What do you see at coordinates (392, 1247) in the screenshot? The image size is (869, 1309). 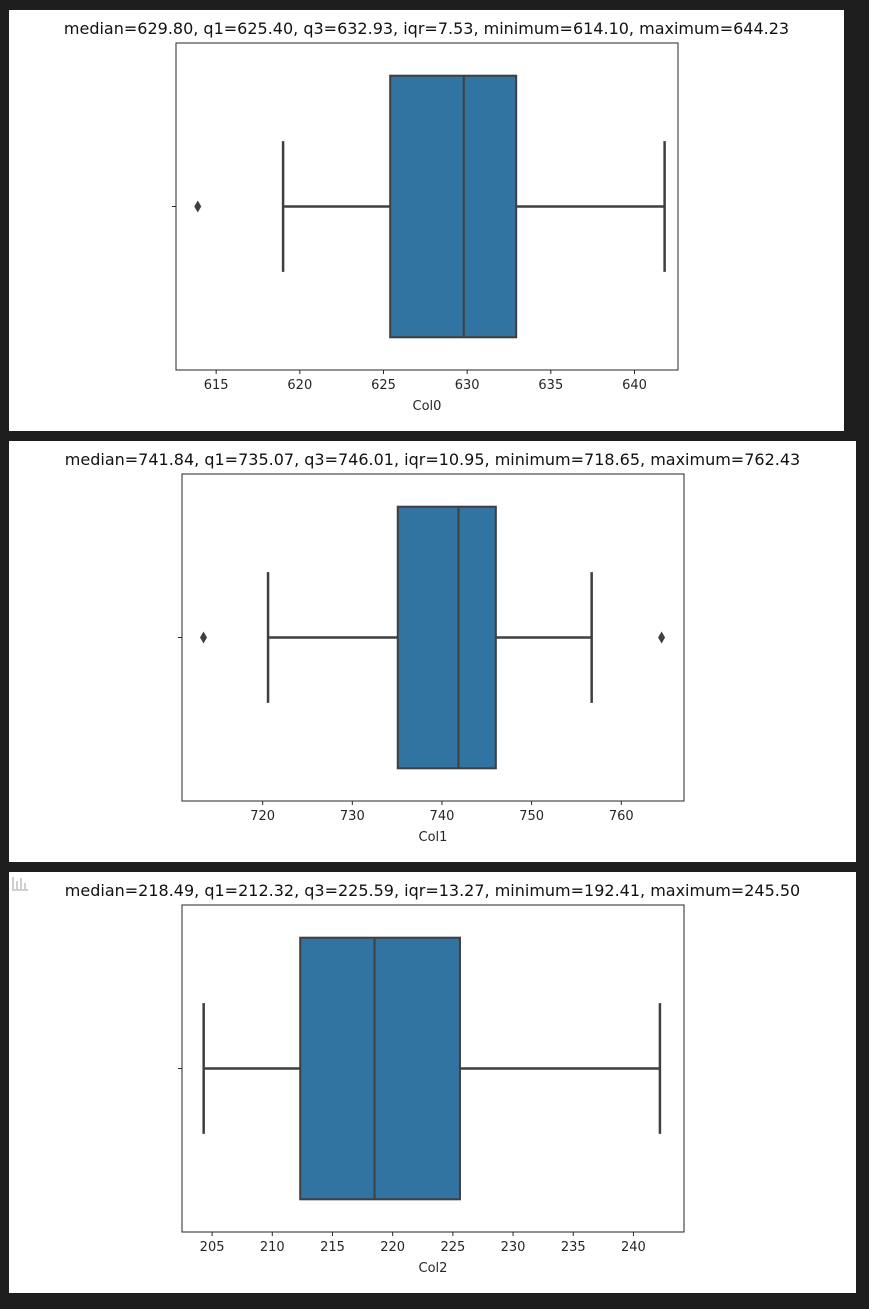 I see `x-tick-label: 220` at bounding box center [392, 1247].